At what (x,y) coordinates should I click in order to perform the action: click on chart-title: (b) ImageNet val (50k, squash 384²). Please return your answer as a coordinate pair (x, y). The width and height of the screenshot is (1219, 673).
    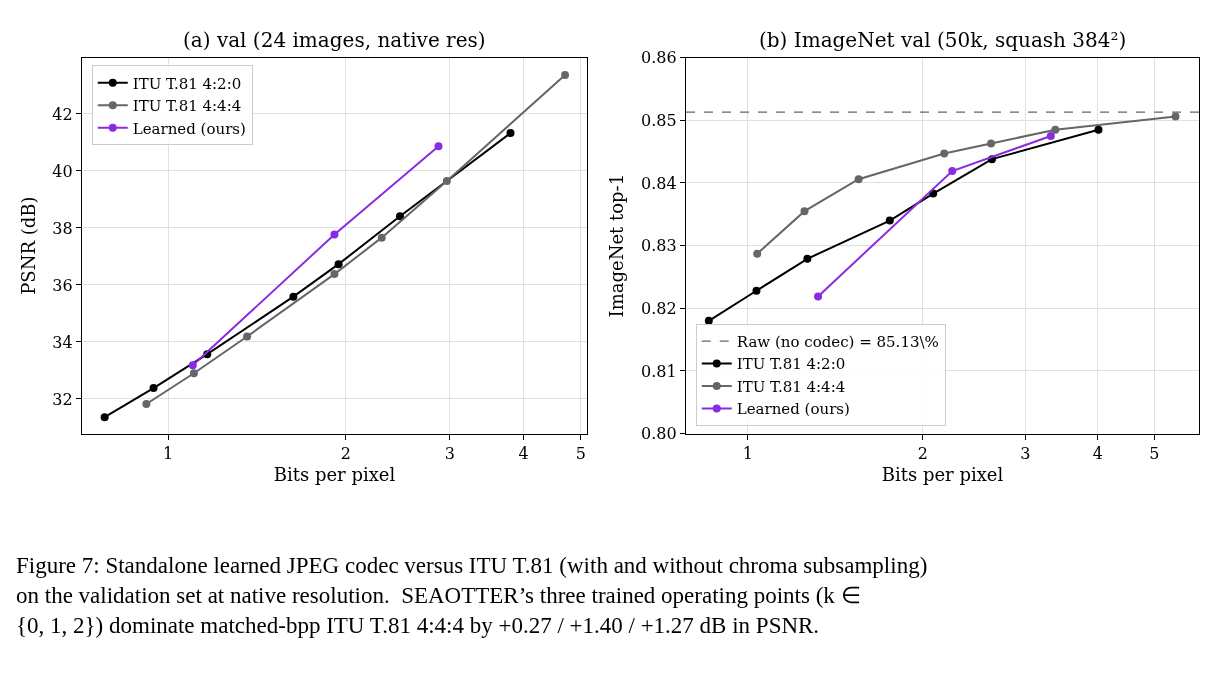
    Looking at the image, I should click on (943, 40).